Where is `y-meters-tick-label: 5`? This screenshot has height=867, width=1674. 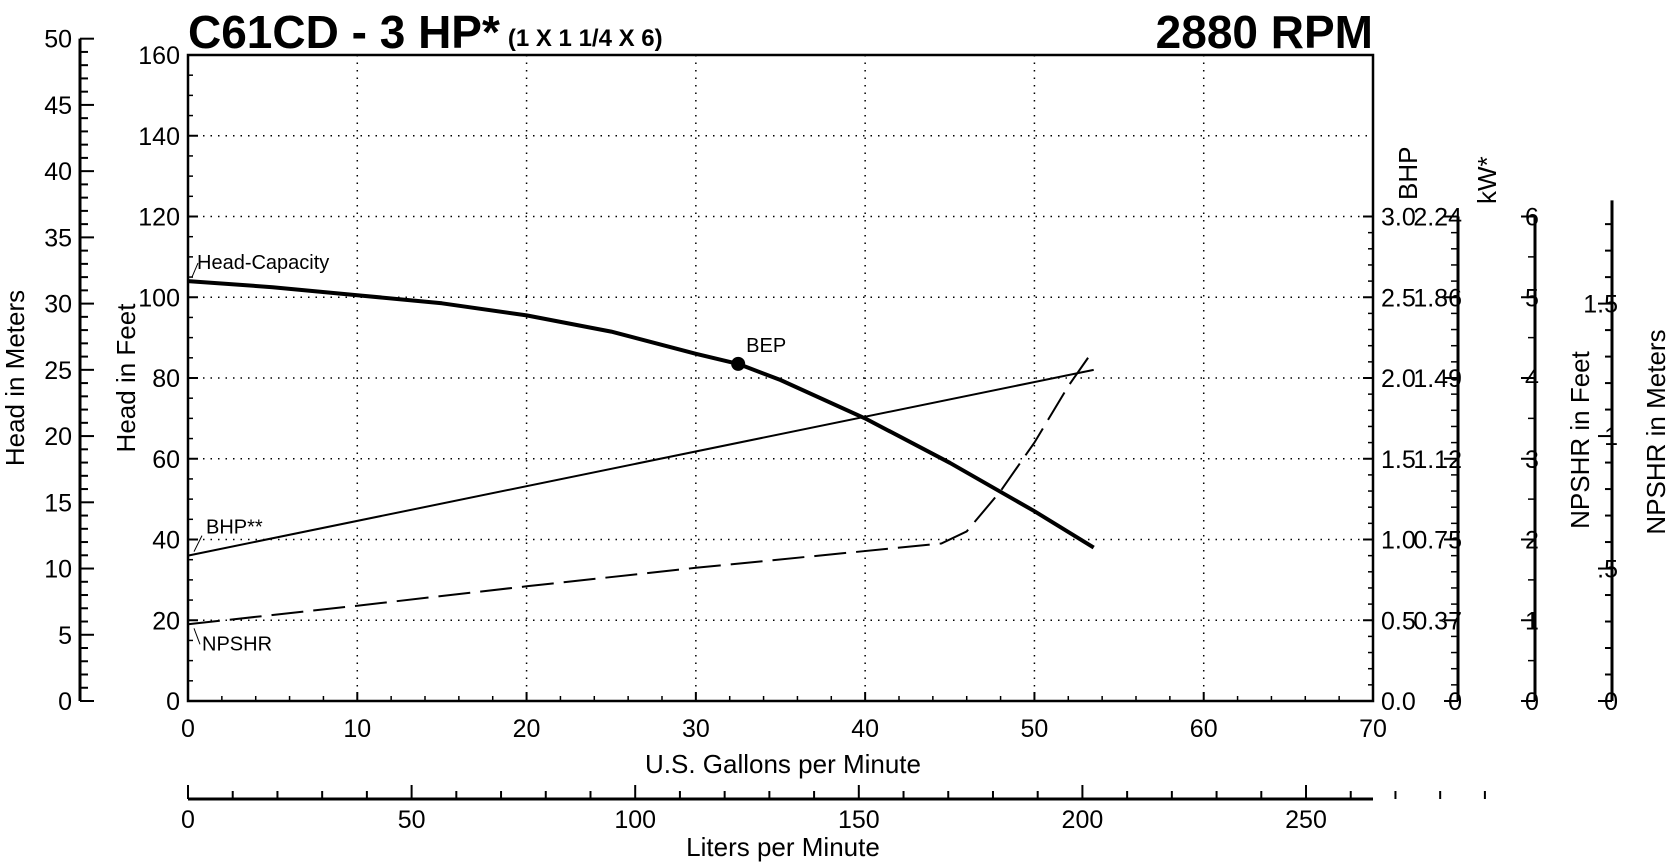
y-meters-tick-label: 5 is located at coordinates (65, 636).